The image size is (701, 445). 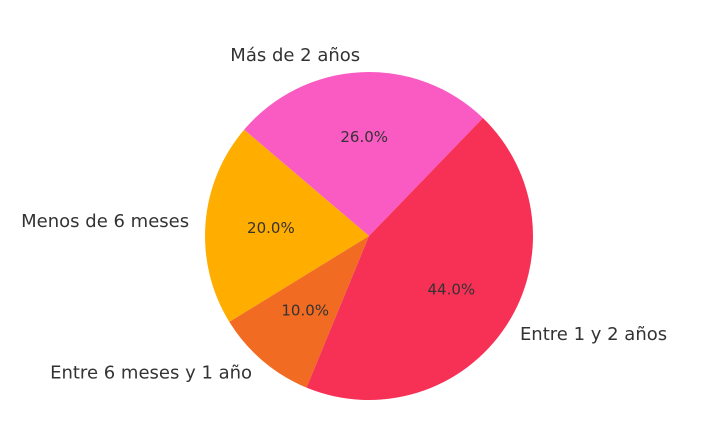 What do you see at coordinates (271, 228) in the screenshot?
I see `slice-percent: 20.0%` at bounding box center [271, 228].